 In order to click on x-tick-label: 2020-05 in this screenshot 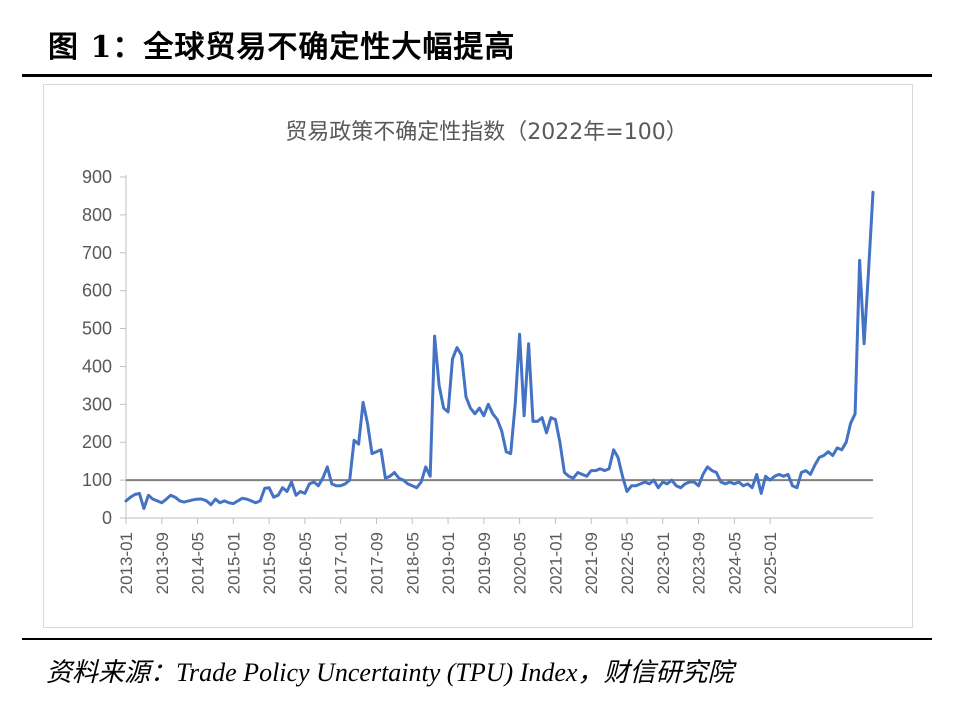, I will do `click(520, 563)`.